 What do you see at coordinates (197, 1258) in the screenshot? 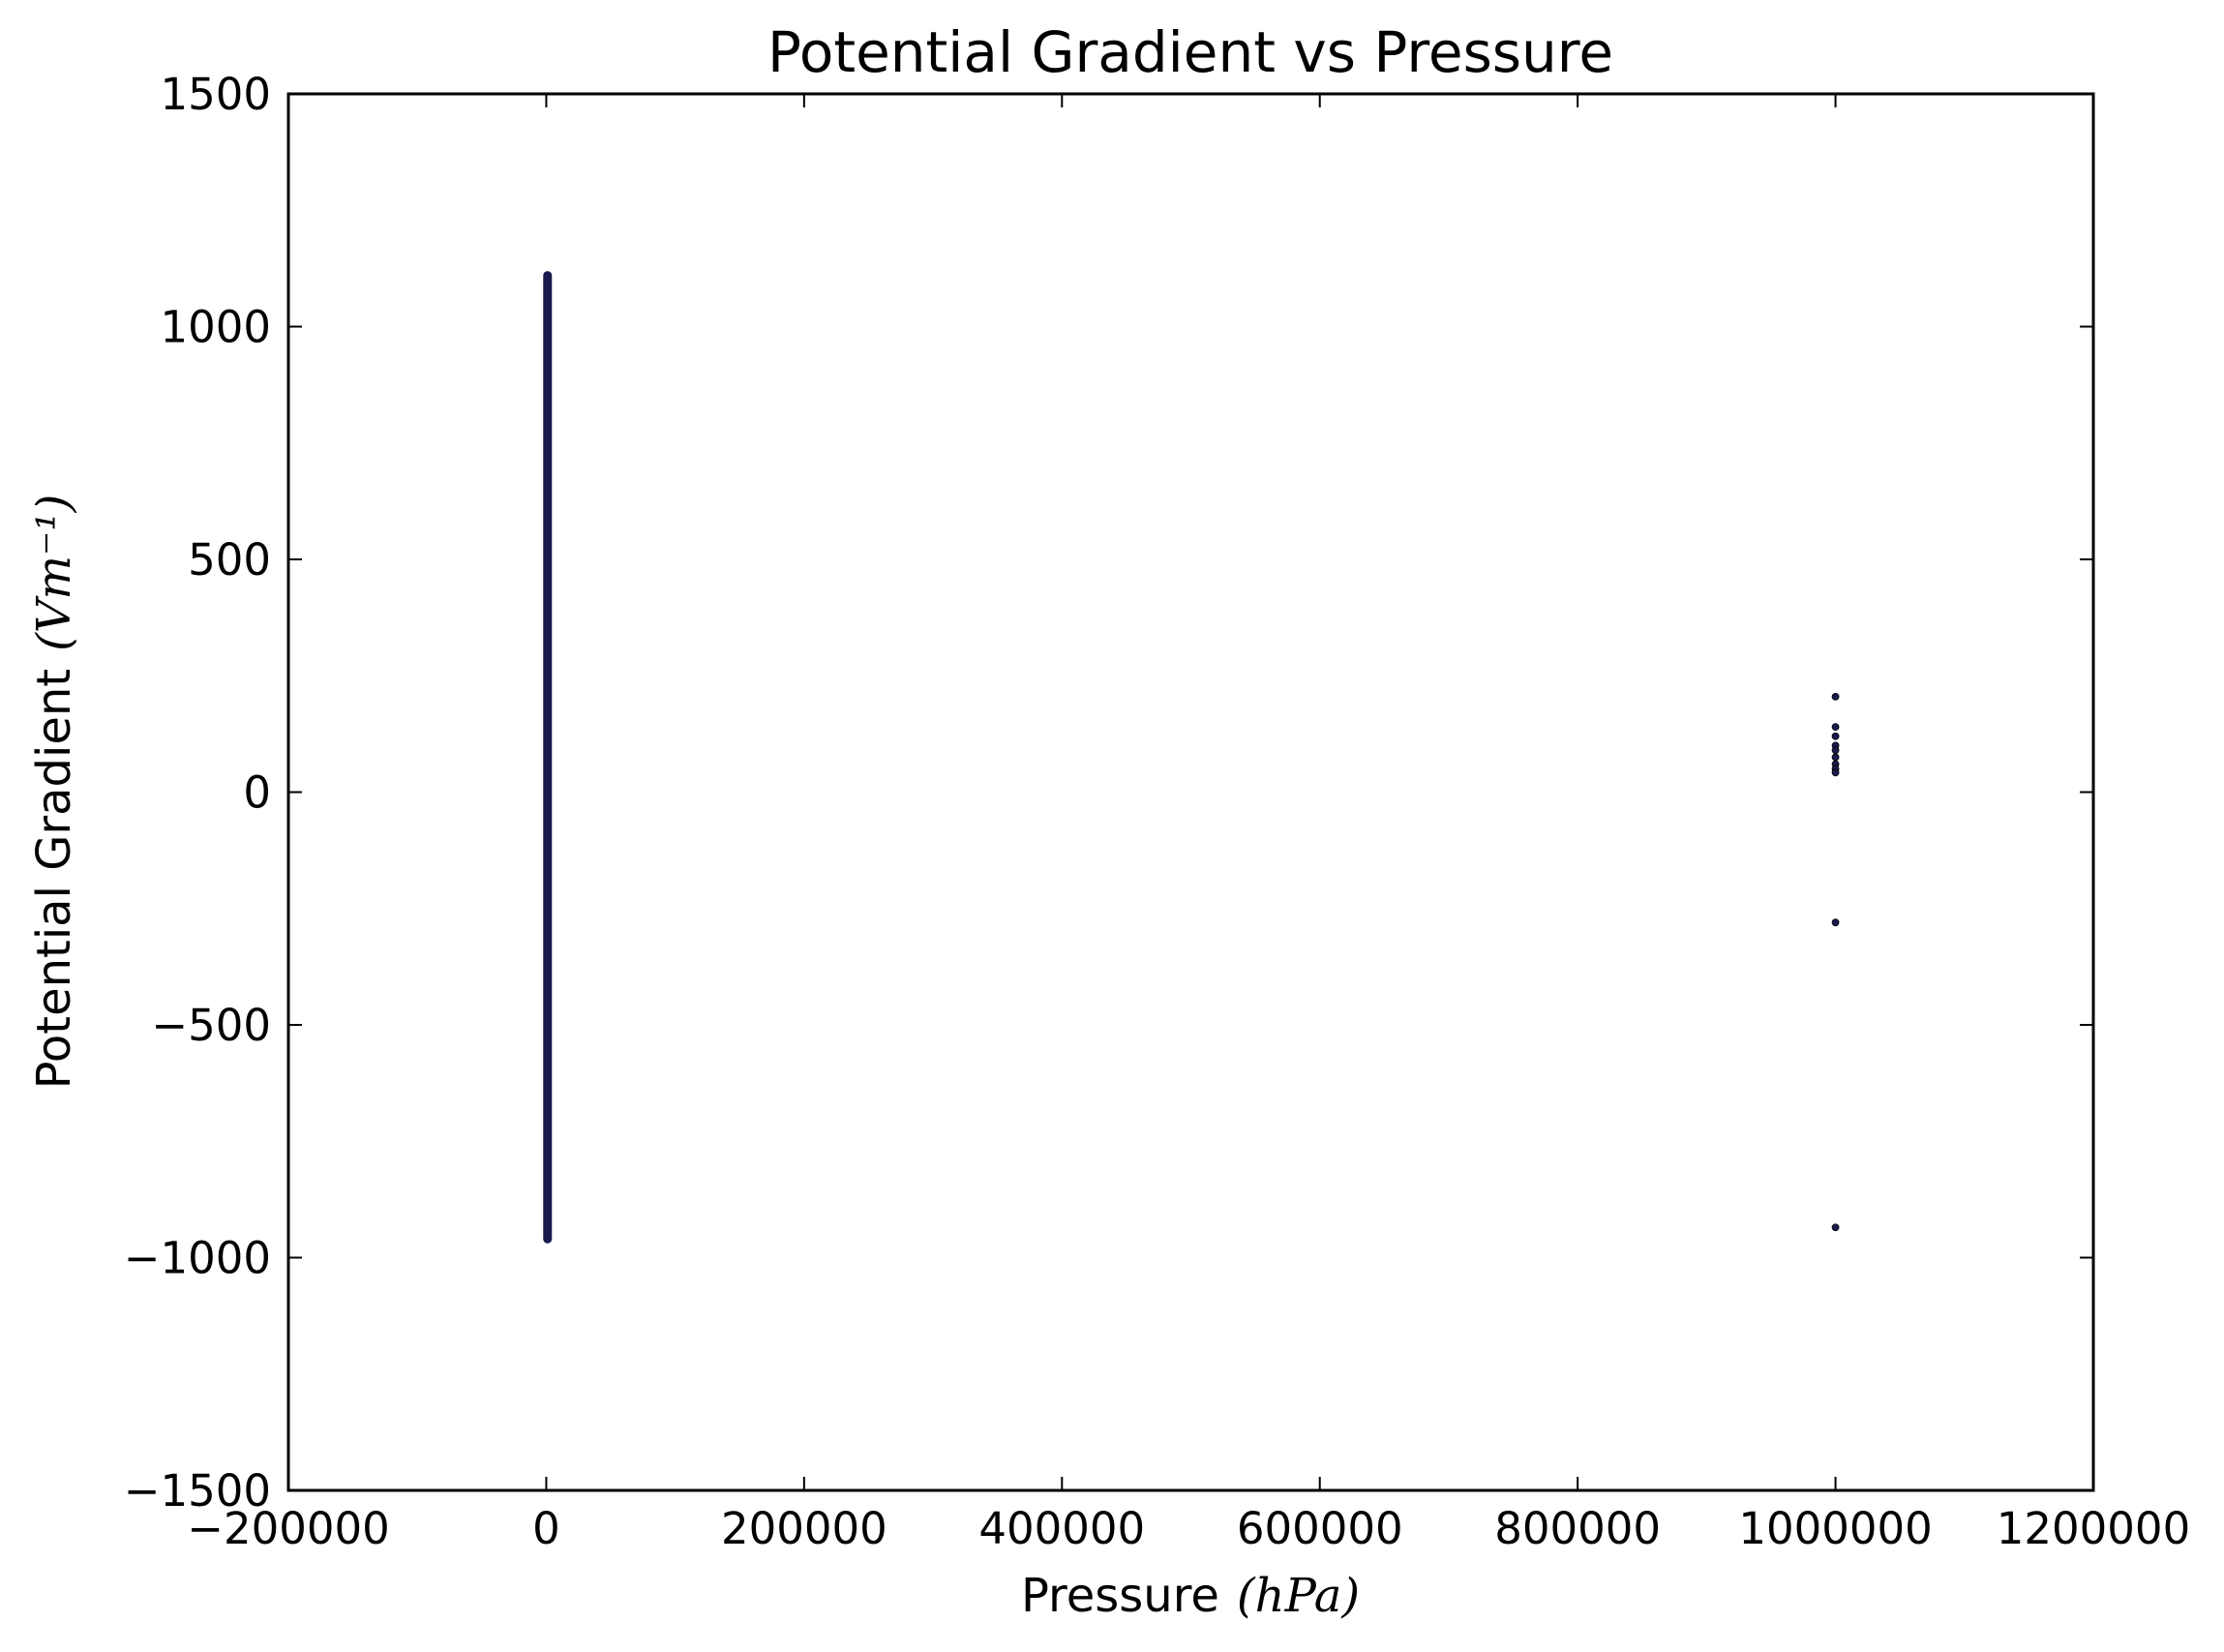
I see `y-tick-label: −1000` at bounding box center [197, 1258].